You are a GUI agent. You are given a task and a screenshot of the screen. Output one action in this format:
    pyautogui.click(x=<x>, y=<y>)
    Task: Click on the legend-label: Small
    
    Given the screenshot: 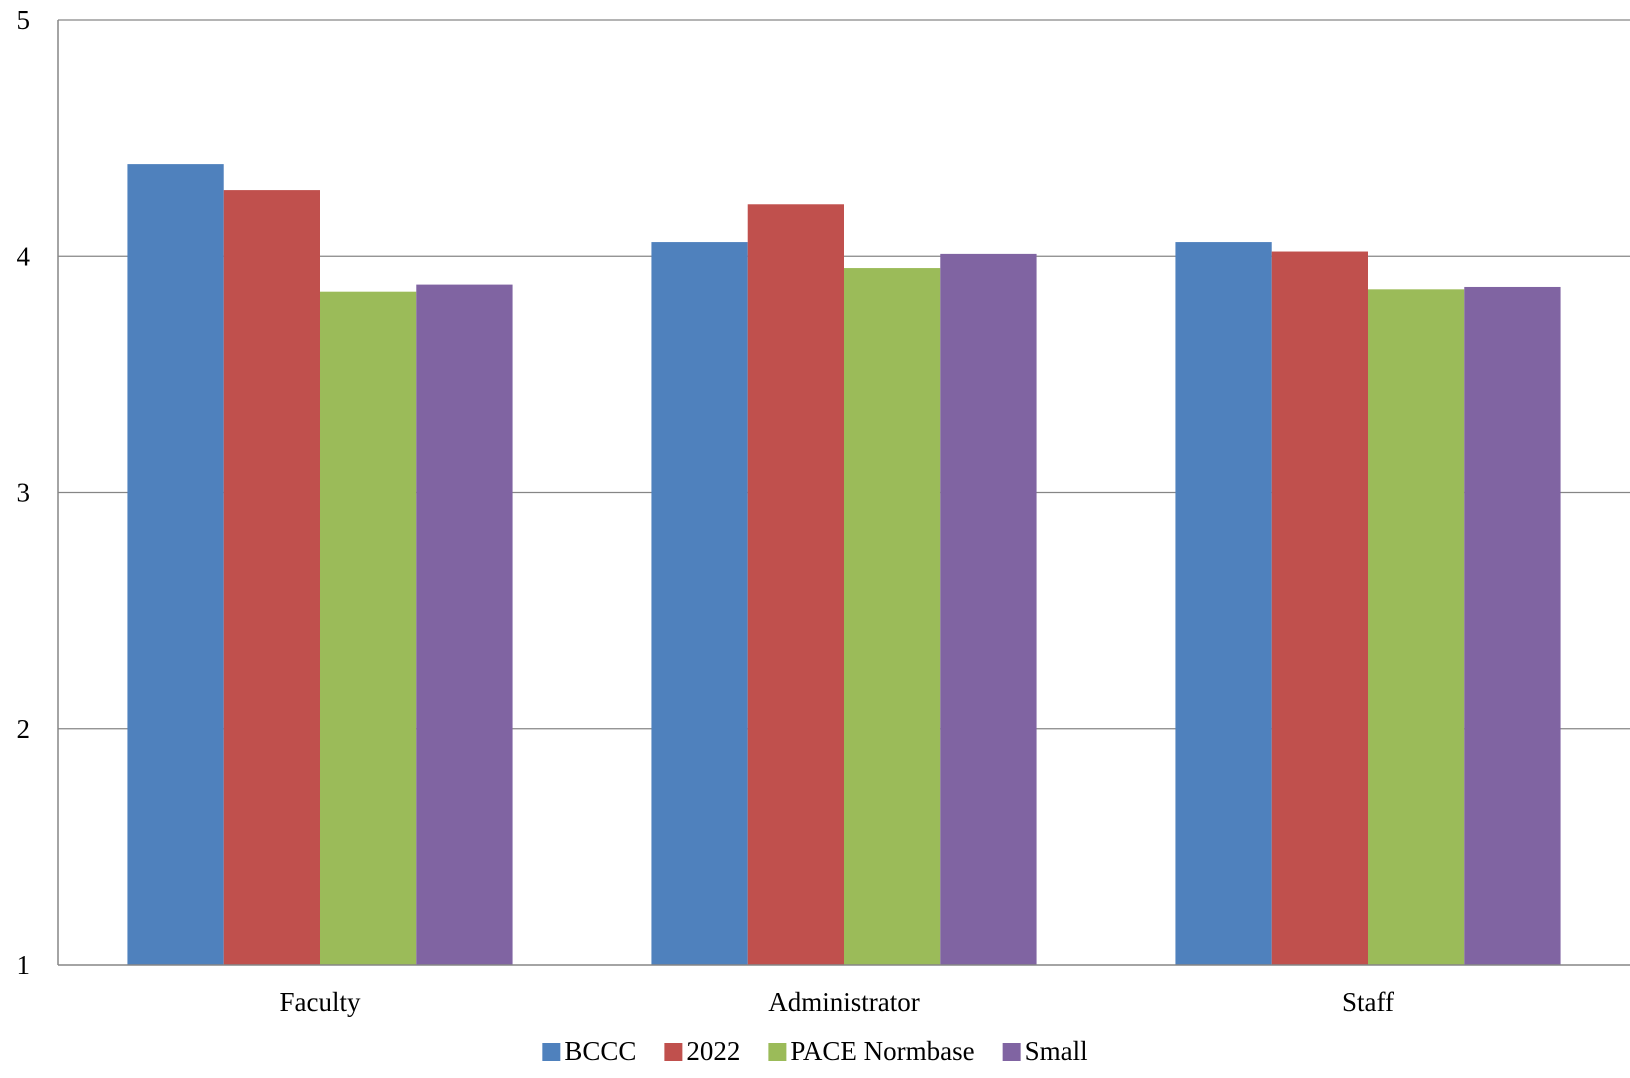 What is the action you would take?
    pyautogui.click(x=1056, y=1051)
    